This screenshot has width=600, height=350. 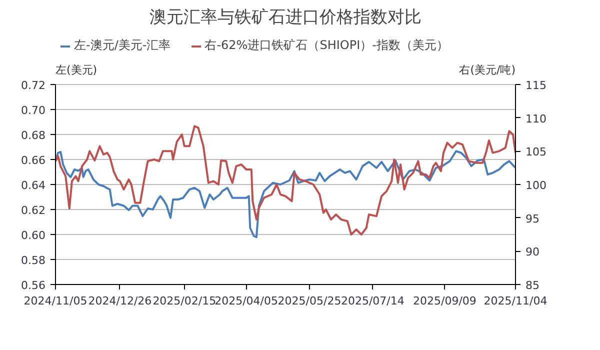 What do you see at coordinates (33, 260) in the screenshot?
I see `y-tick-label: 0.58` at bounding box center [33, 260].